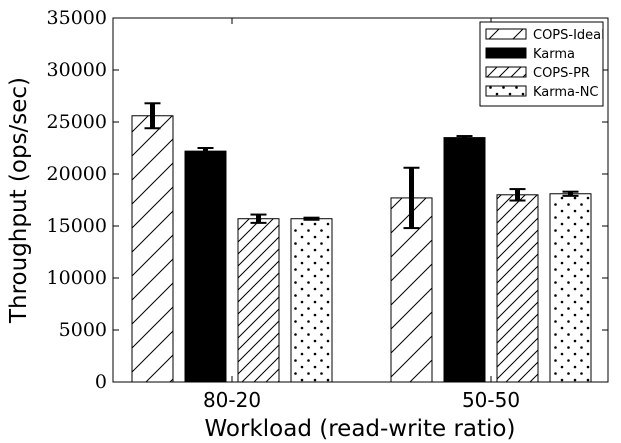  Describe the element at coordinates (77, 70) in the screenshot. I see `y-tick-label: 30000` at that location.